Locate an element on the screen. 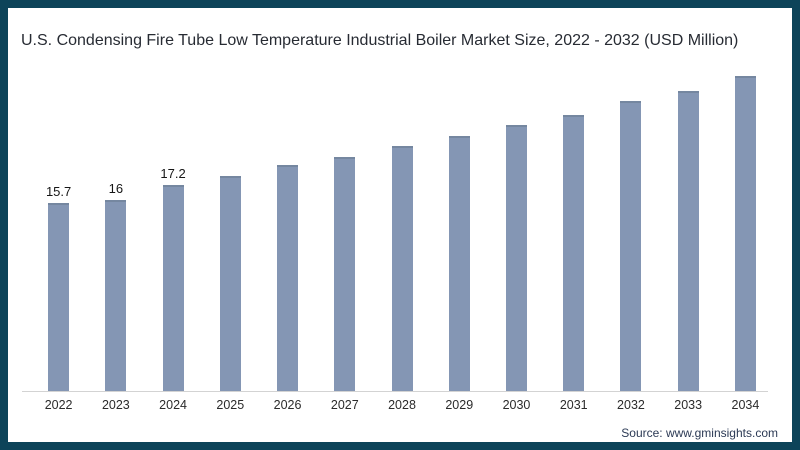  x-axis-label-2034: 2034 is located at coordinates (745, 405).